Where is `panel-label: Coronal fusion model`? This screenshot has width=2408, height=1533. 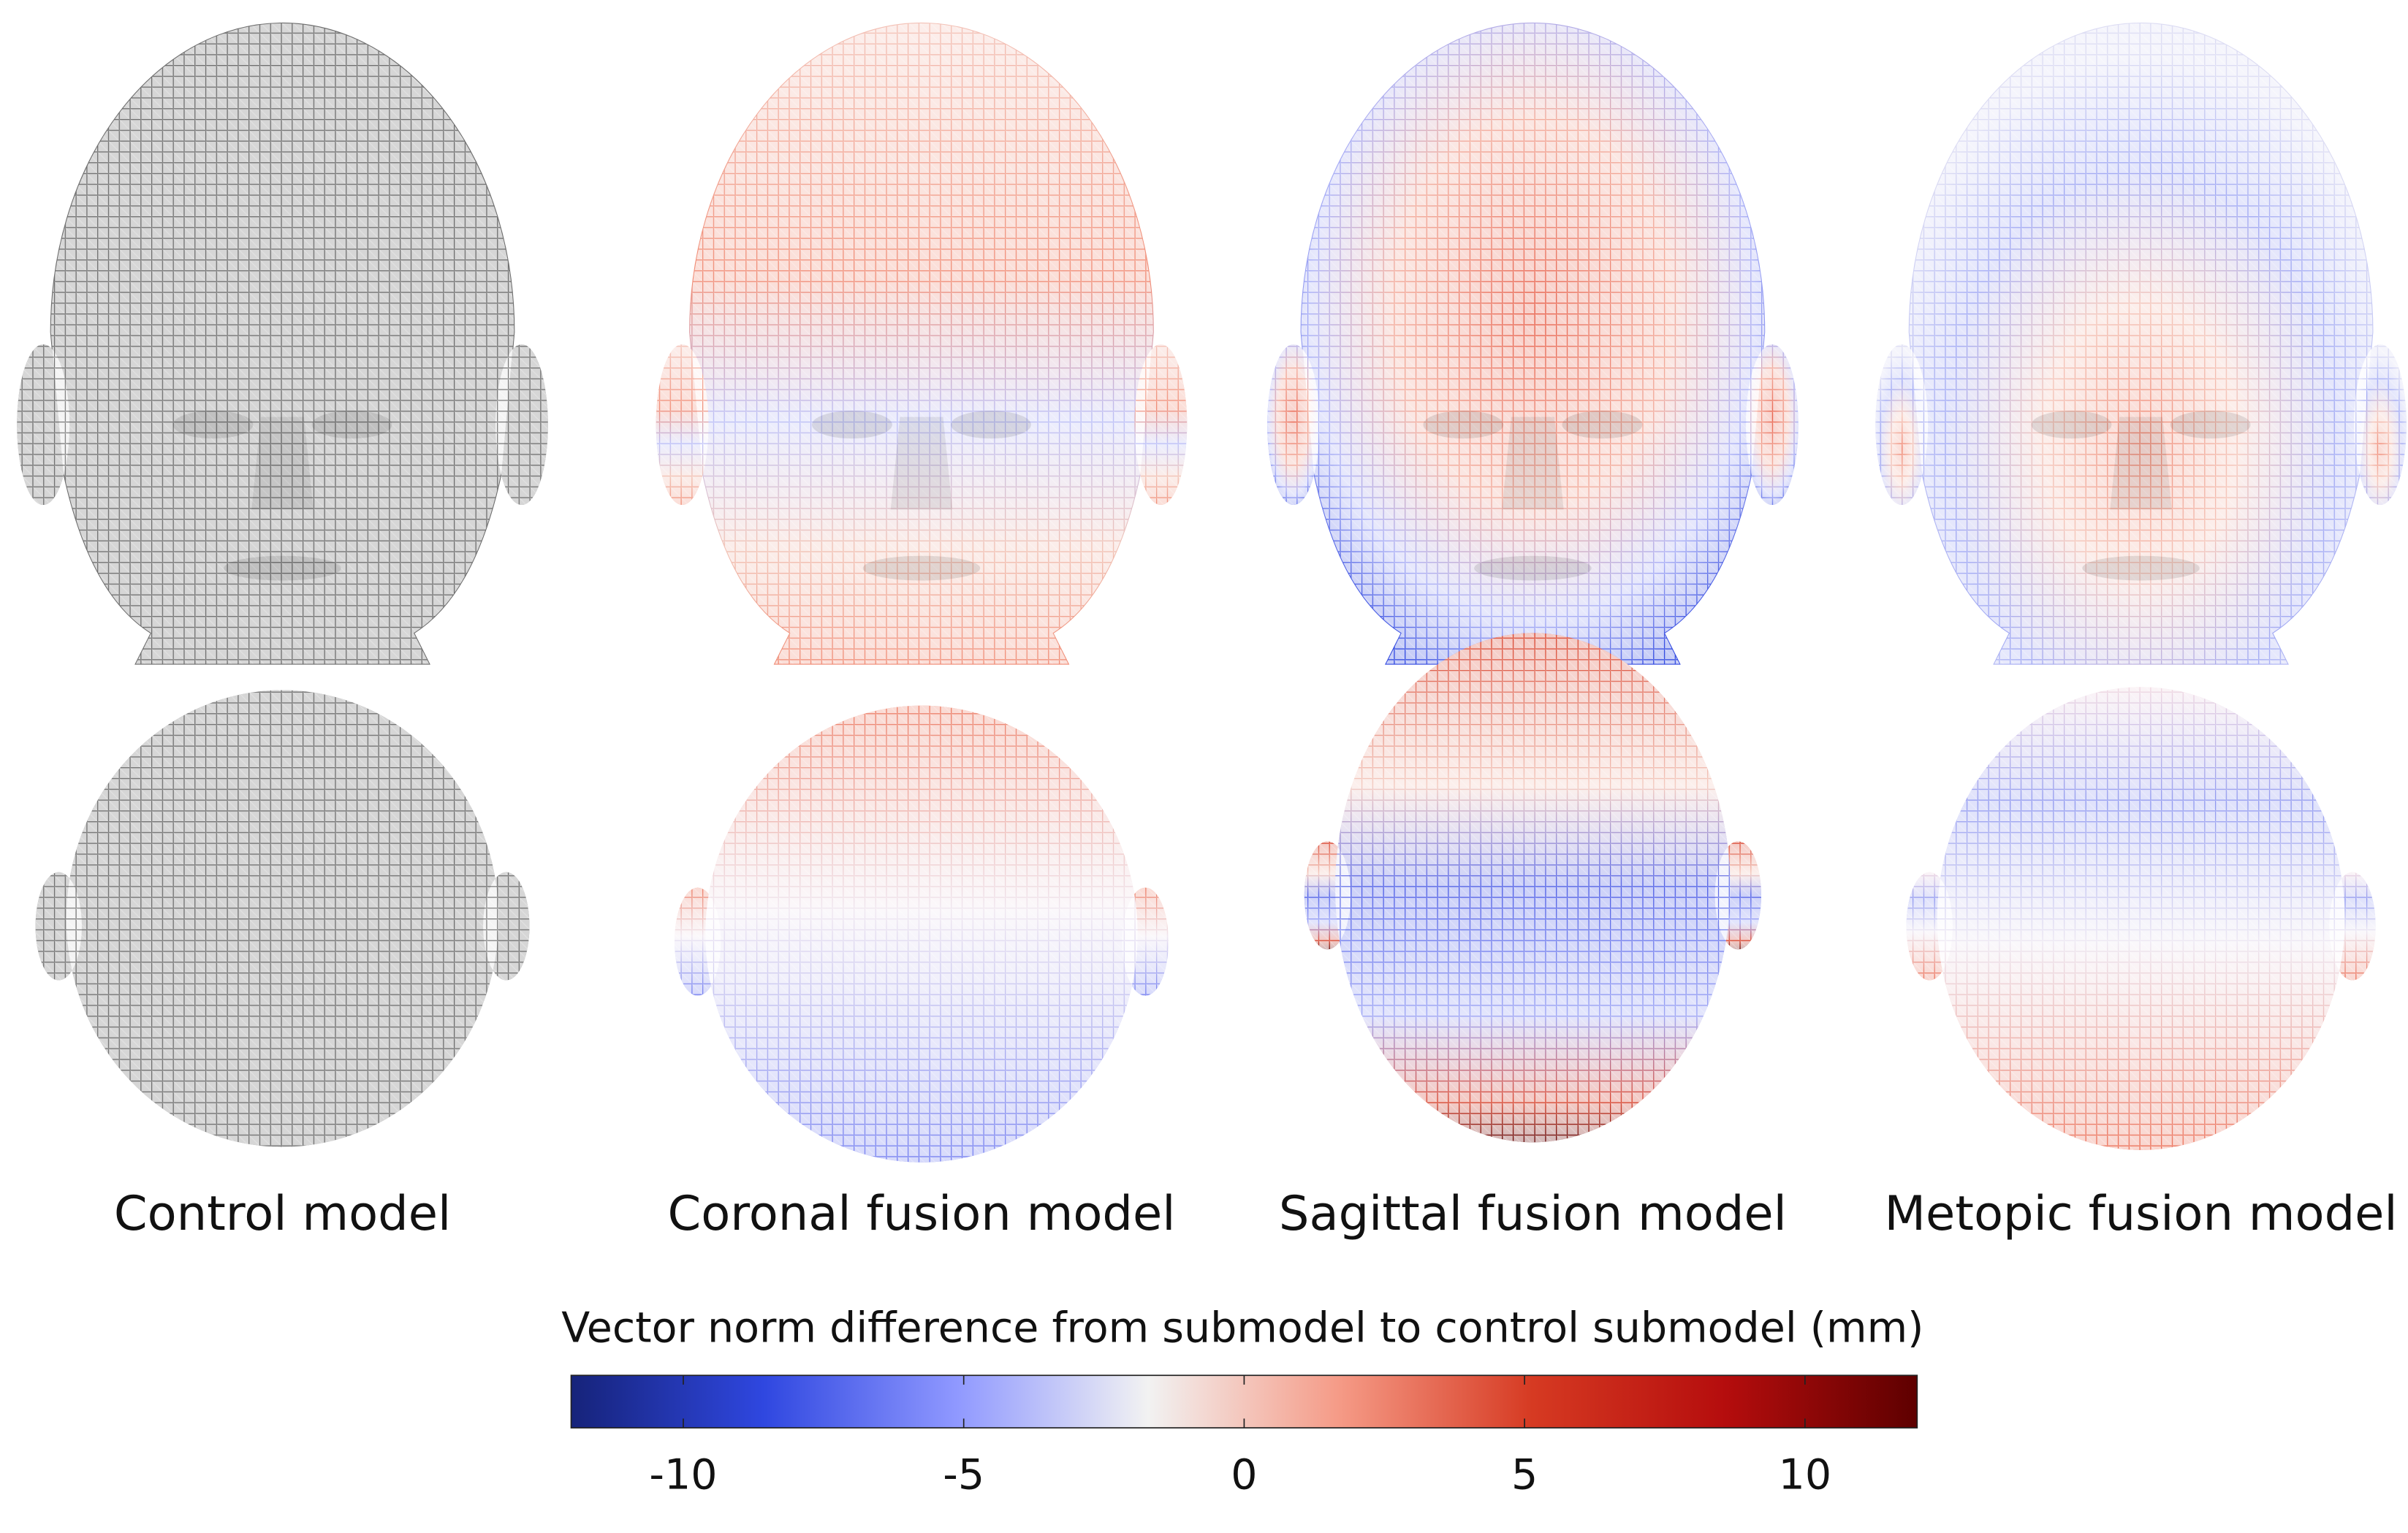 panel-label: Coronal fusion model is located at coordinates (921, 1213).